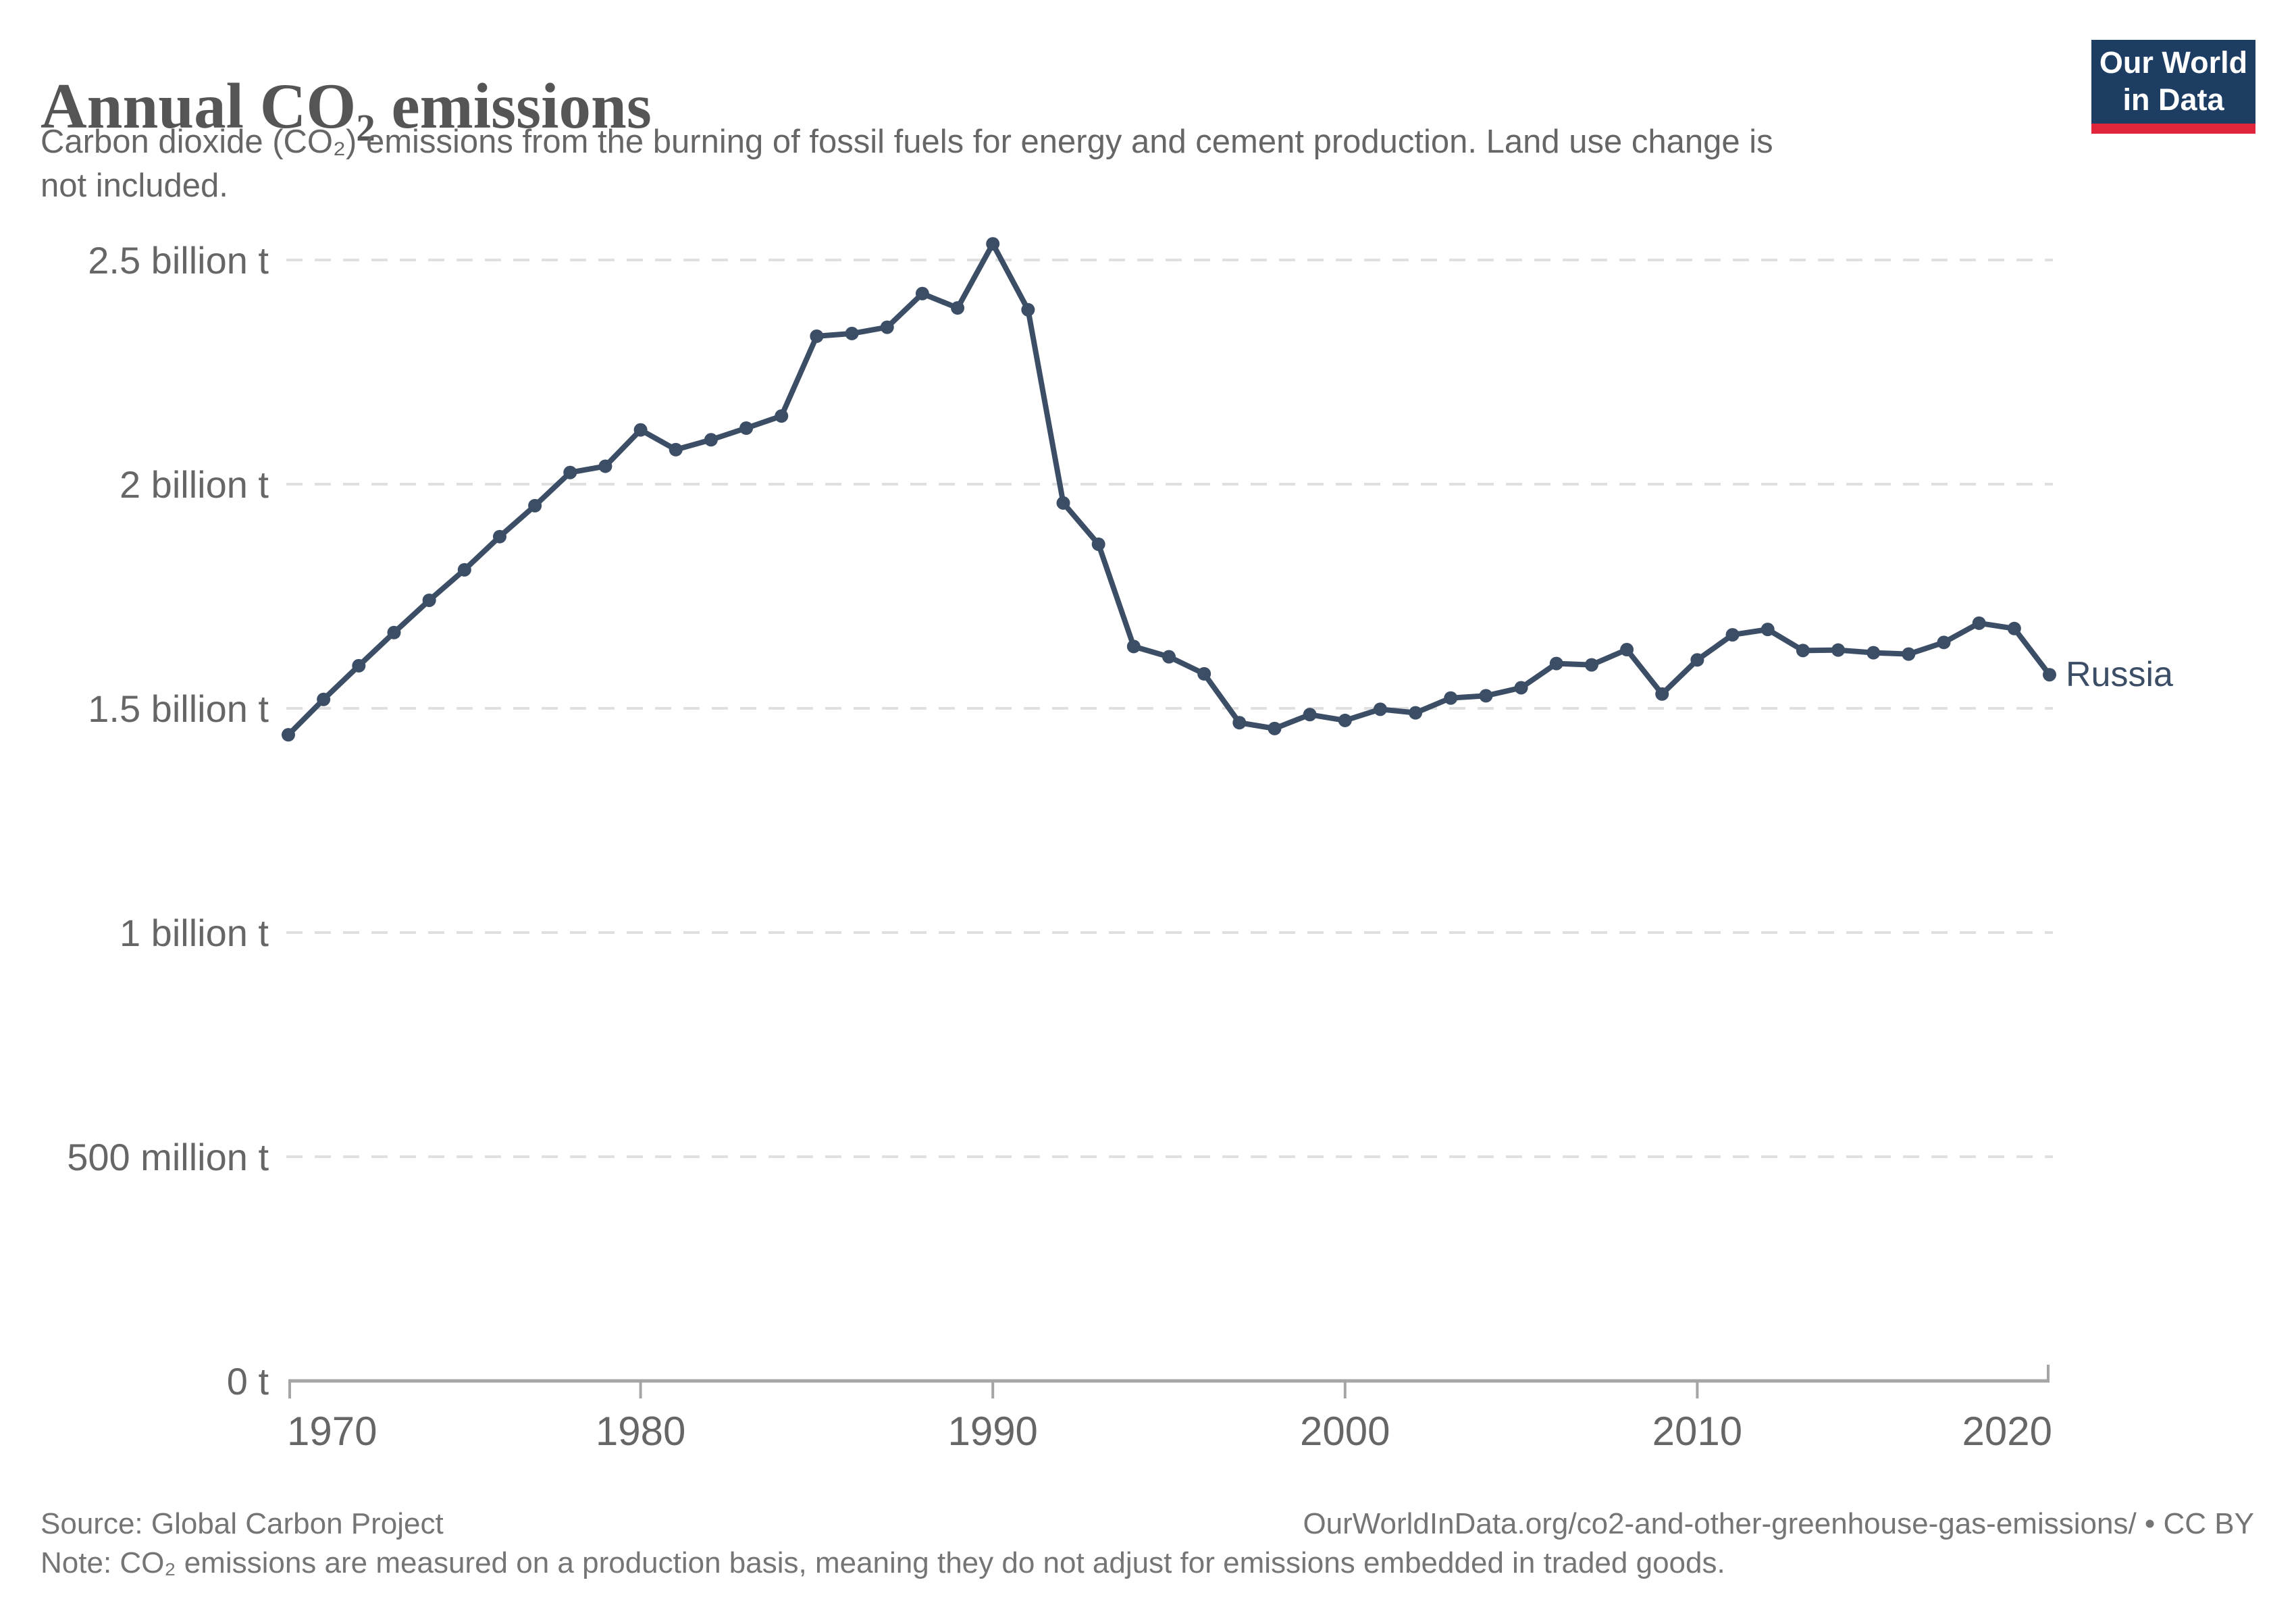 This screenshot has height=1624, width=2296. Describe the element at coordinates (640, 1431) in the screenshot. I see `x-tick-label-1980: 1980` at that location.